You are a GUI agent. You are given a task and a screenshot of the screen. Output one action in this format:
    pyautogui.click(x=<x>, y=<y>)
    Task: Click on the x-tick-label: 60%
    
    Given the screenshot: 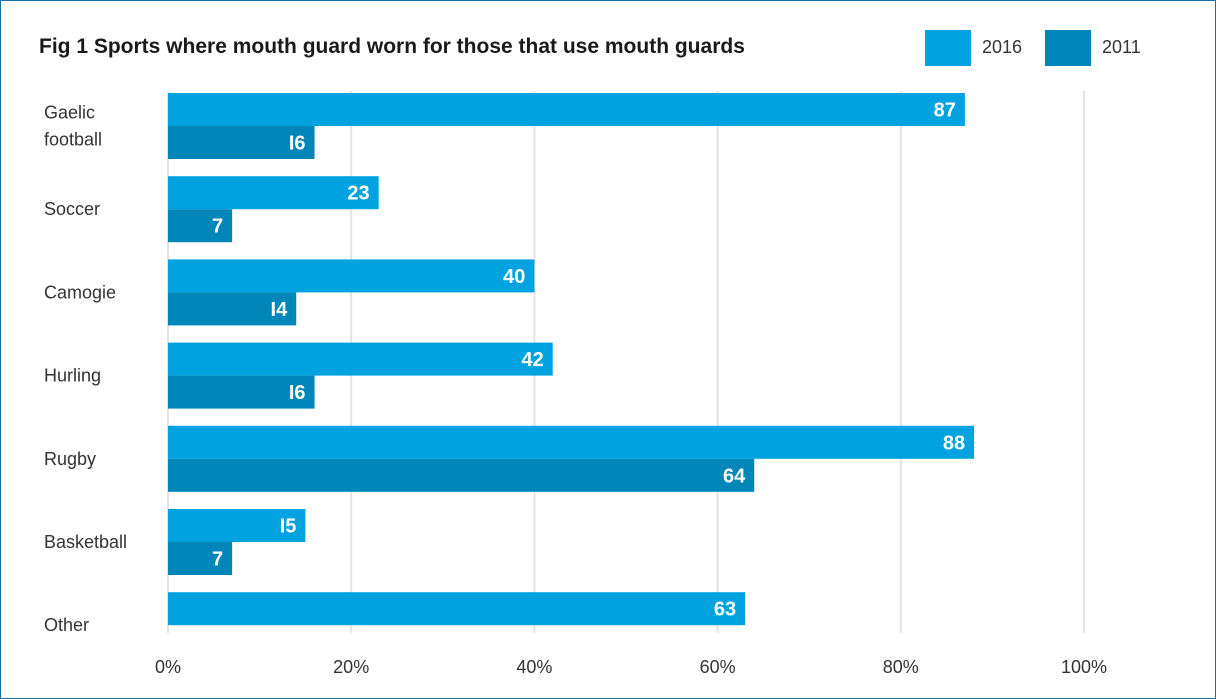 What is the action you would take?
    pyautogui.click(x=718, y=667)
    